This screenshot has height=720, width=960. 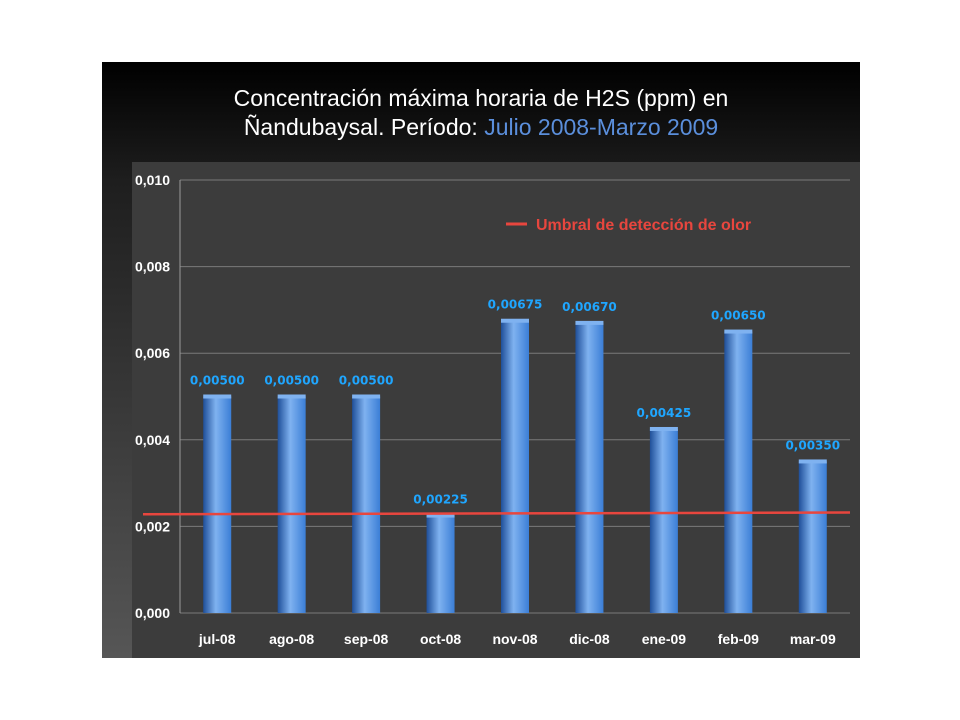 I want to click on y-tick-label: 0,004, so click(x=152, y=440).